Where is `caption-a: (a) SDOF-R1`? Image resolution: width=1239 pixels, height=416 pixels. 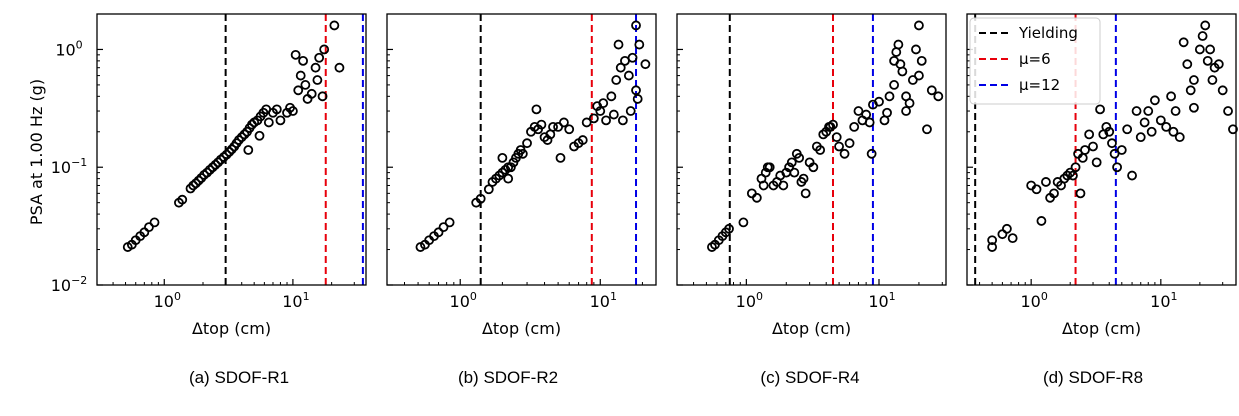
caption-a: (a) SDOF-R1 is located at coordinates (239, 377).